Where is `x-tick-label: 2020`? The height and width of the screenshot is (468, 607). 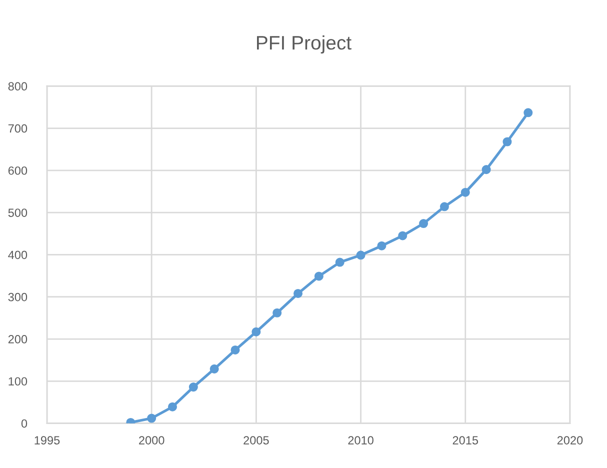
x-tick-label: 2020 is located at coordinates (570, 440).